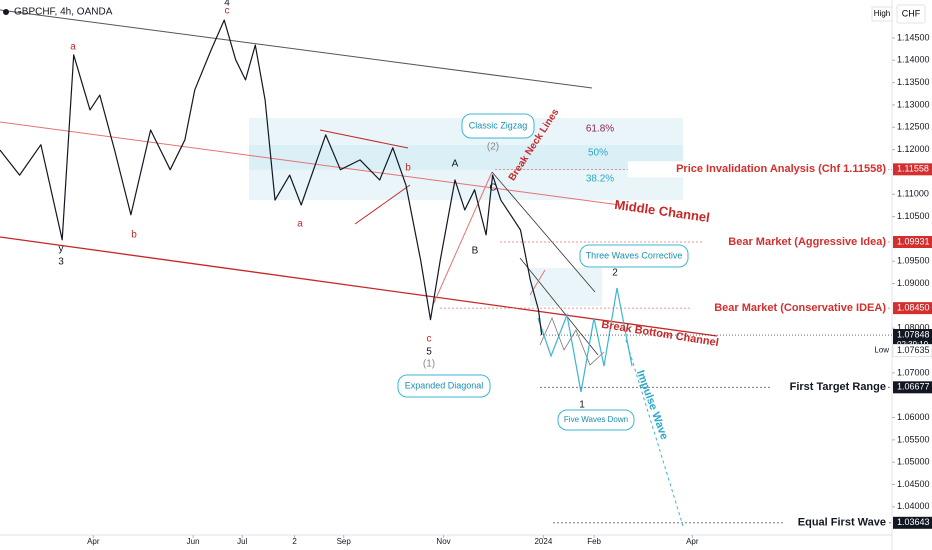 The height and width of the screenshot is (550, 932). What do you see at coordinates (455, 164) in the screenshot?
I see `wave-label: A` at bounding box center [455, 164].